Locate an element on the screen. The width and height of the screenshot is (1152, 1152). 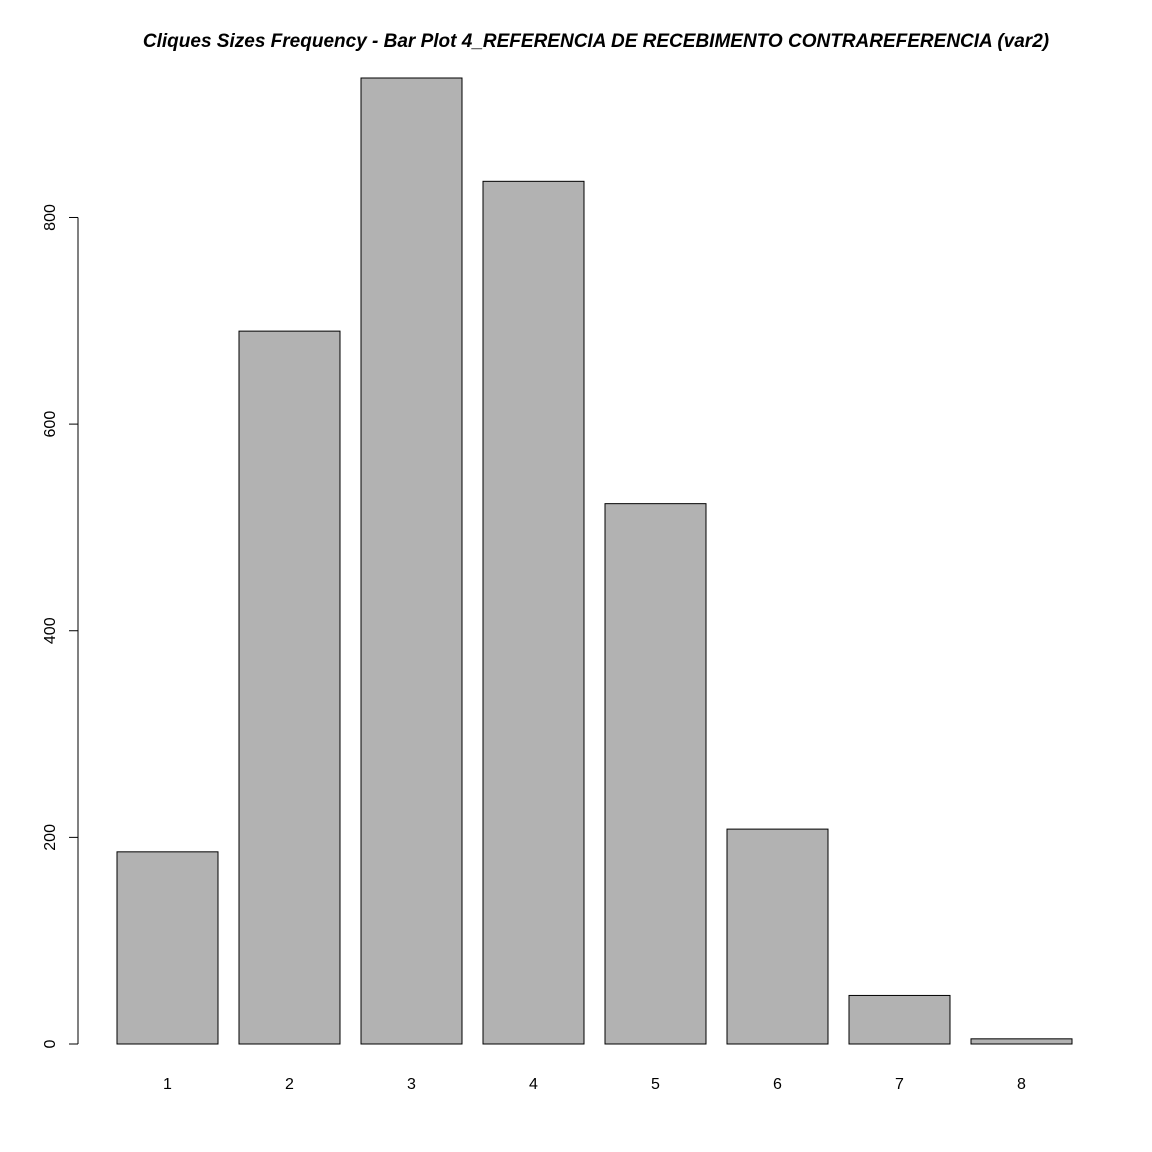
x-tick-label: 8 is located at coordinates (1021, 1084).